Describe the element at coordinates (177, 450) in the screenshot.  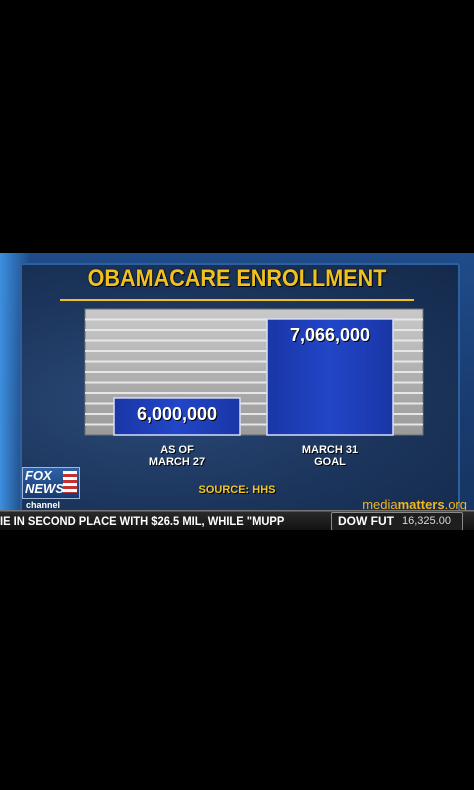
I see `category-label-line: AS OF` at that location.